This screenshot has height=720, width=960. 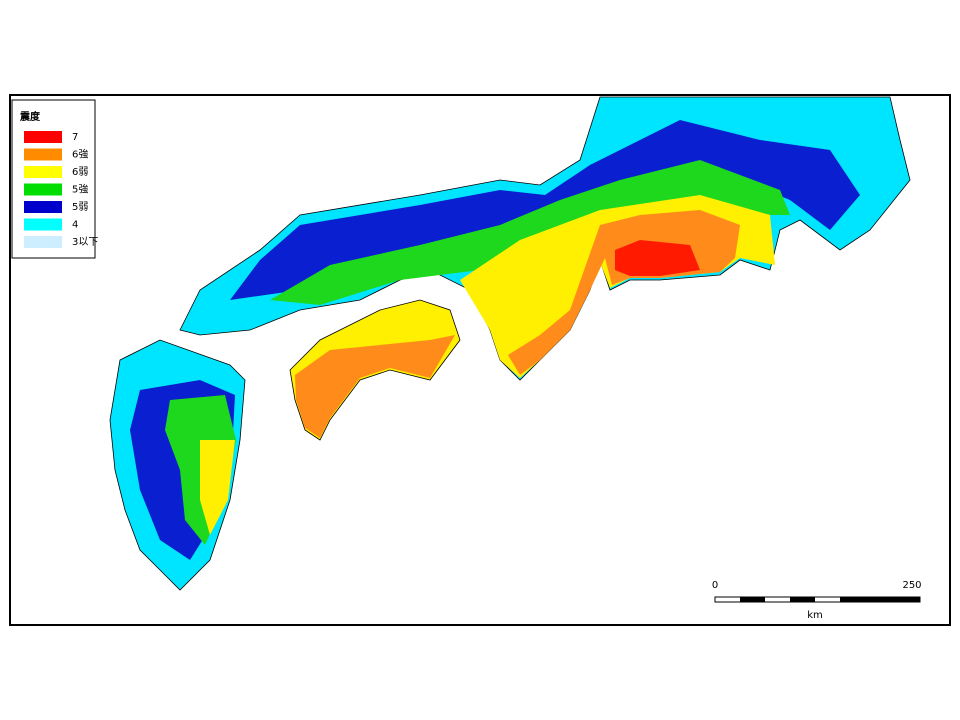 I want to click on legend-label: 5強, so click(x=80, y=189).